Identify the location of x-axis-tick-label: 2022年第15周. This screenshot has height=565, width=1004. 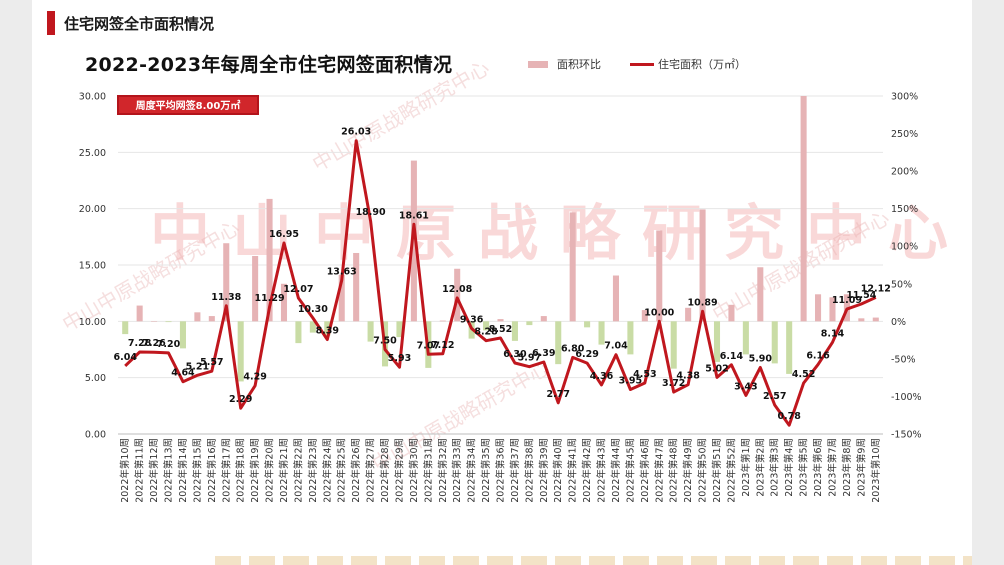
(197, 470).